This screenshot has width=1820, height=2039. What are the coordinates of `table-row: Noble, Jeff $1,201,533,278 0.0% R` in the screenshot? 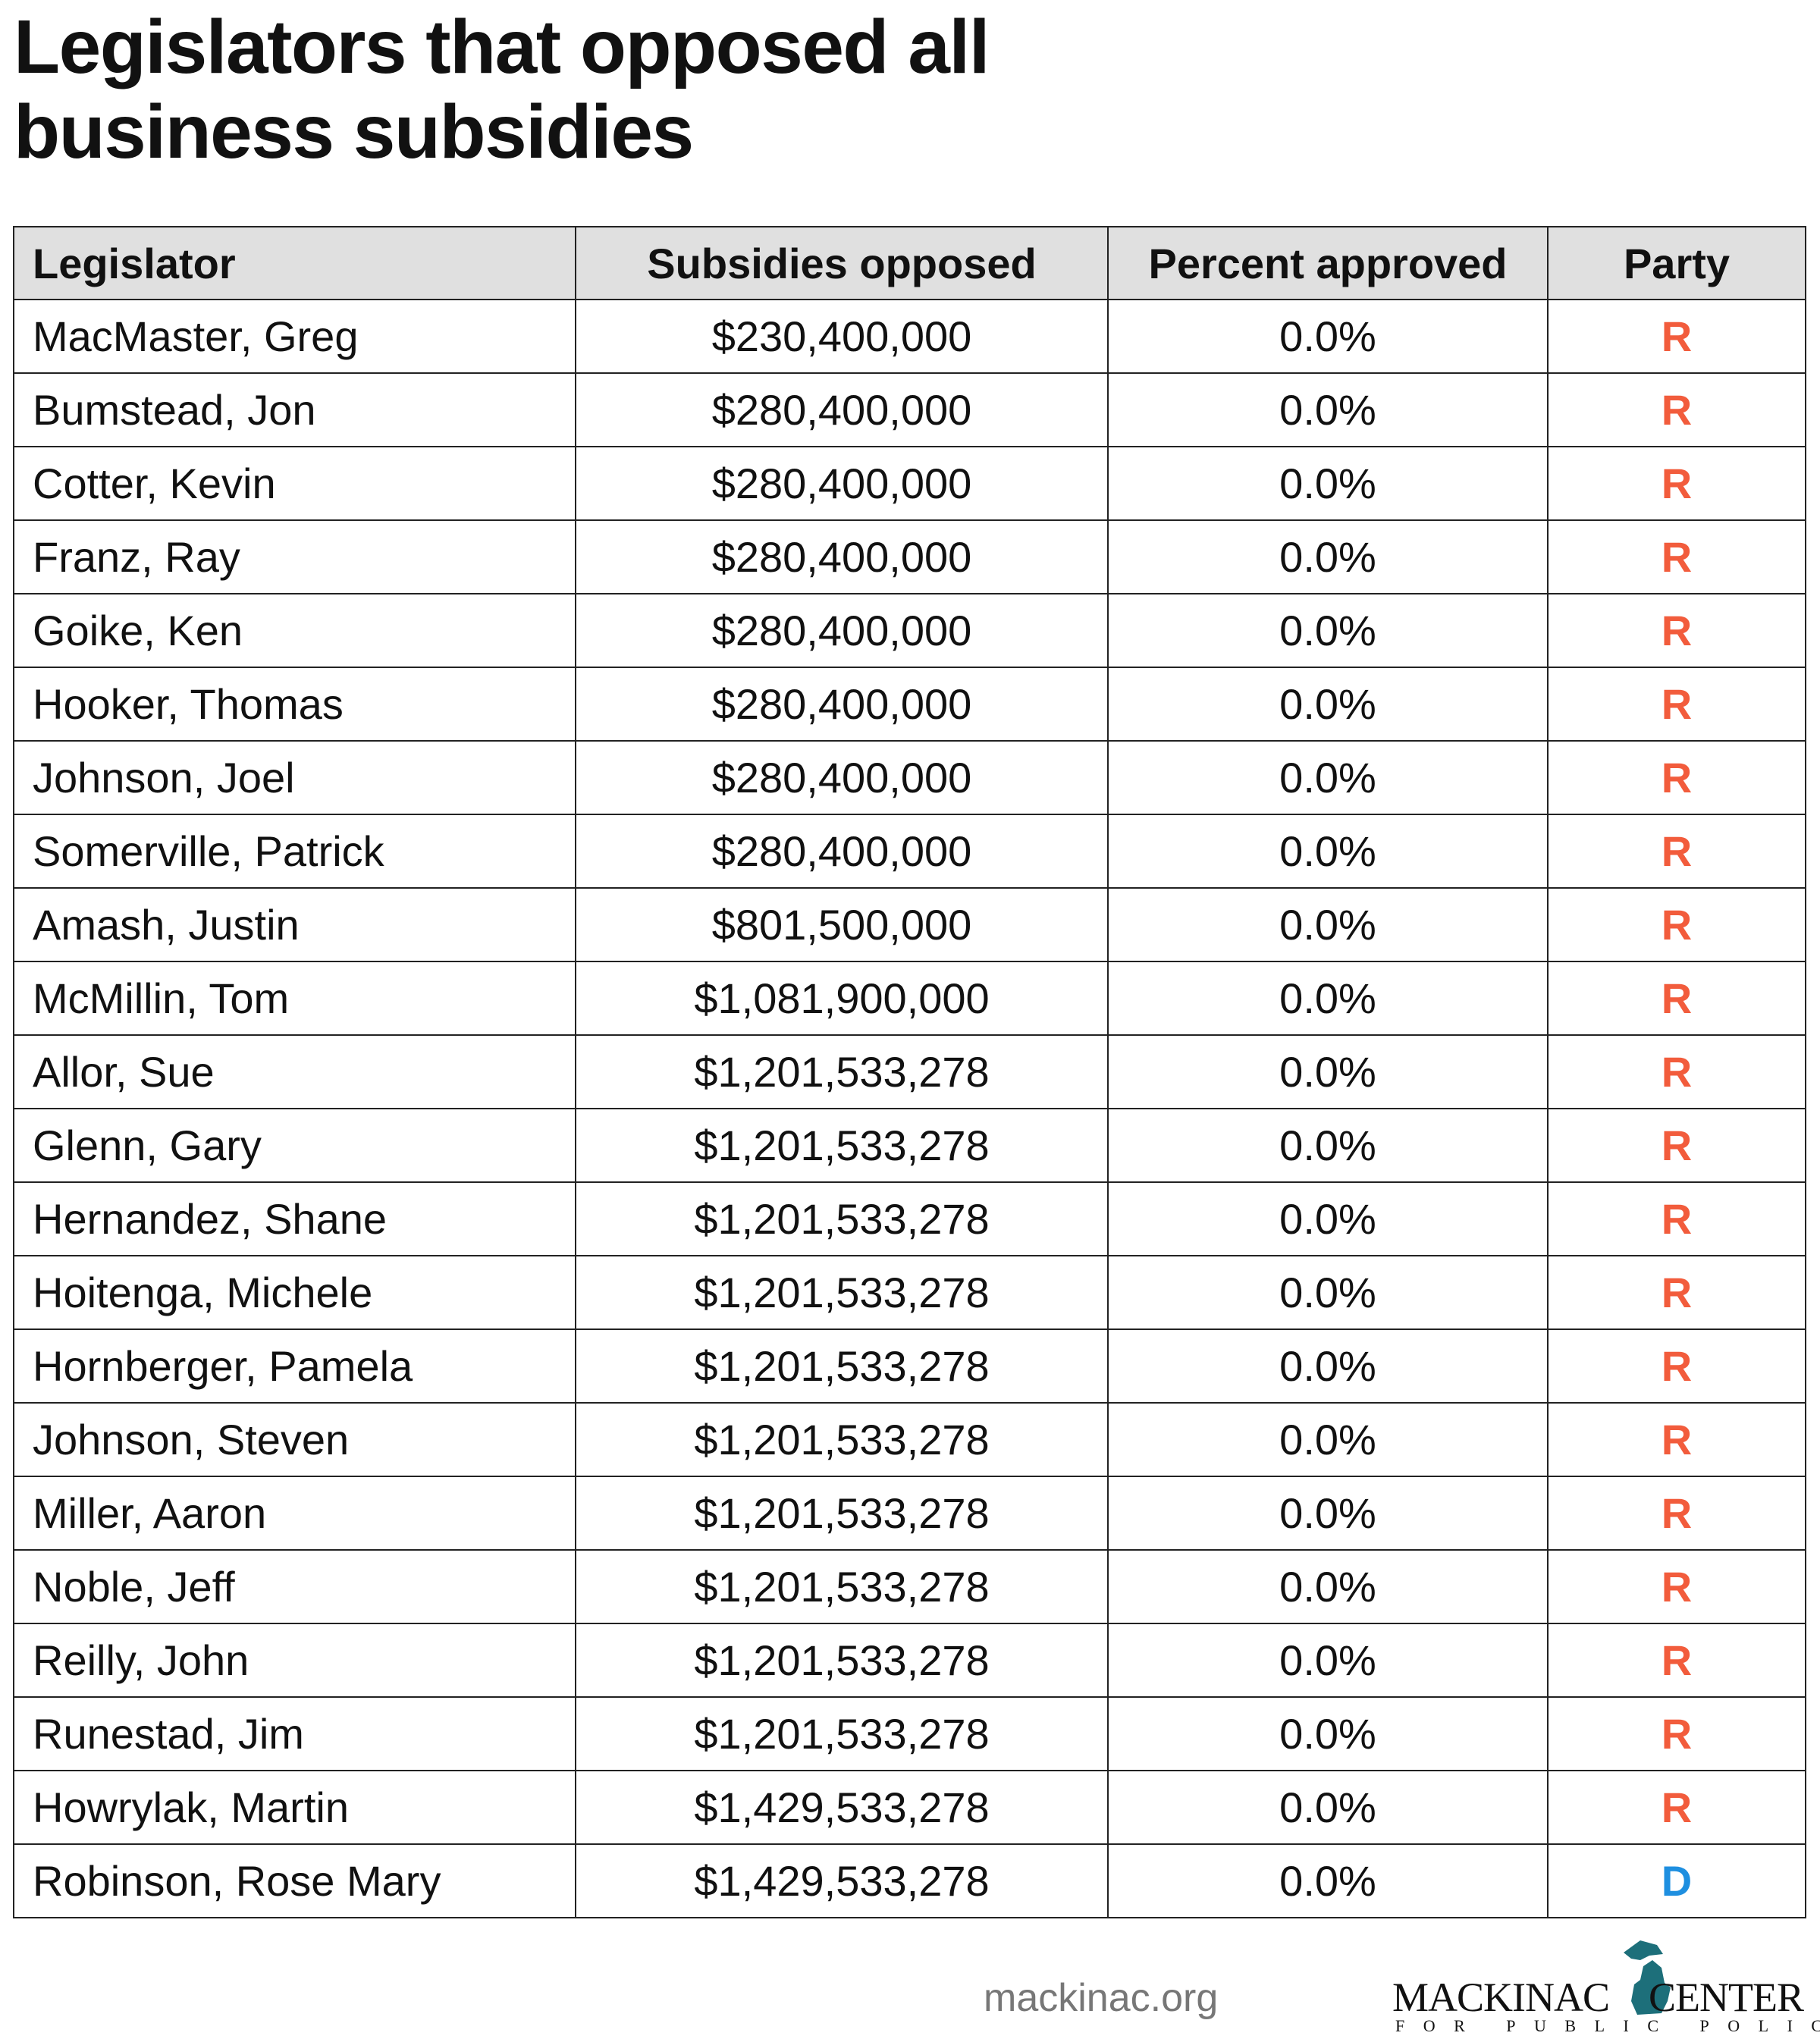 It's located at (909, 1586).